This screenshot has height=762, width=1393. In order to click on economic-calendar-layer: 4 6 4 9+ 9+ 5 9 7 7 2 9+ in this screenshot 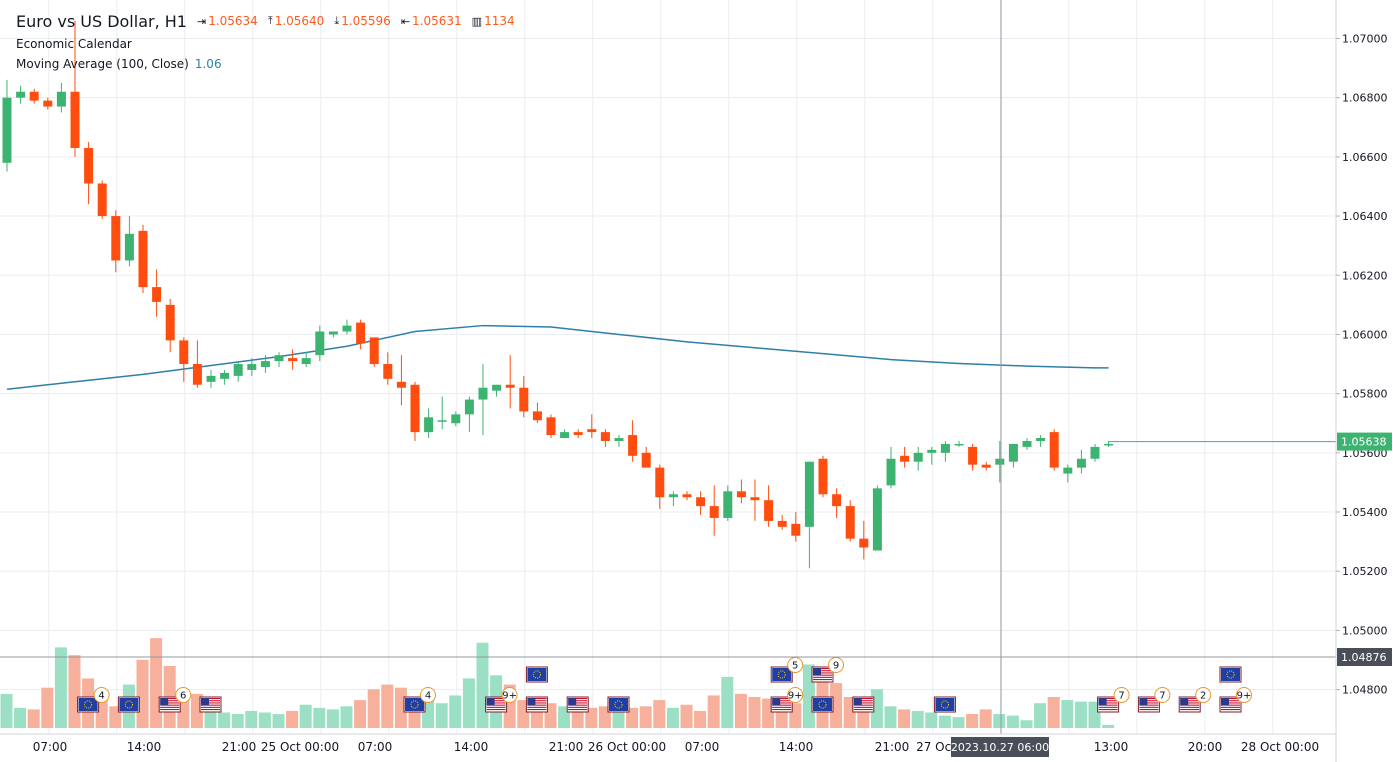, I will do `click(664, 685)`.